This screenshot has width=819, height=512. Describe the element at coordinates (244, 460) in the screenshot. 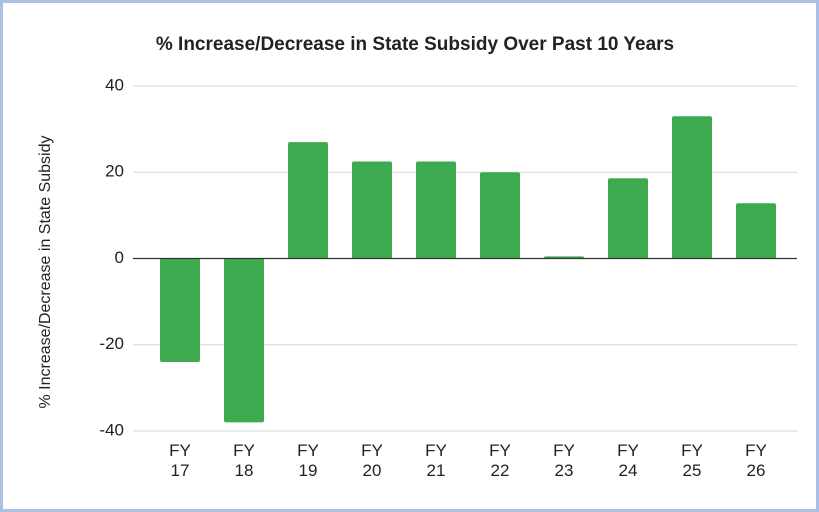

I see `x-tick-label: FY 18` at that location.